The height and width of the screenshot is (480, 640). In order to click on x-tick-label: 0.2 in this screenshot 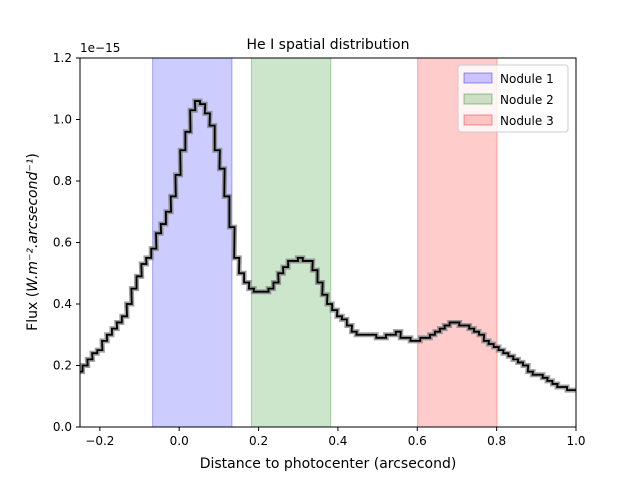, I will do `click(258, 441)`.